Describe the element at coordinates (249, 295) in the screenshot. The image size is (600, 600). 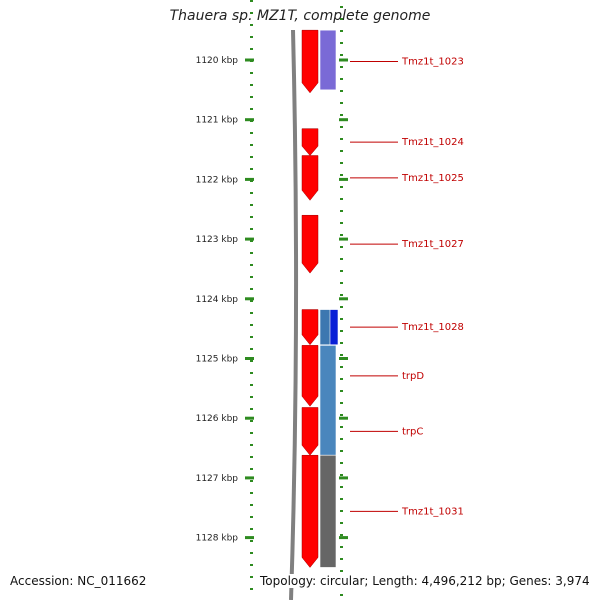
I see `tick-marks-left` at that location.